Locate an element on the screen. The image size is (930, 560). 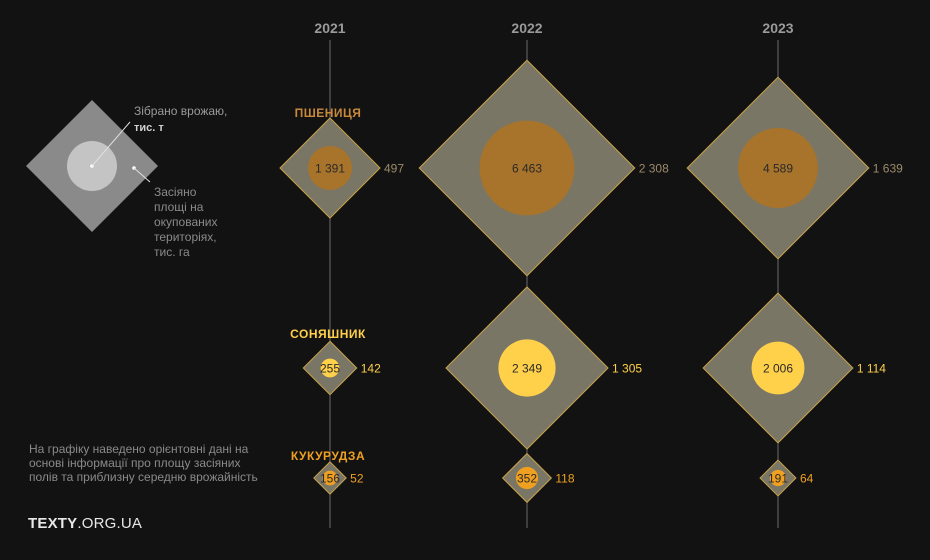
year-label-2023: 2023 is located at coordinates (777, 28).